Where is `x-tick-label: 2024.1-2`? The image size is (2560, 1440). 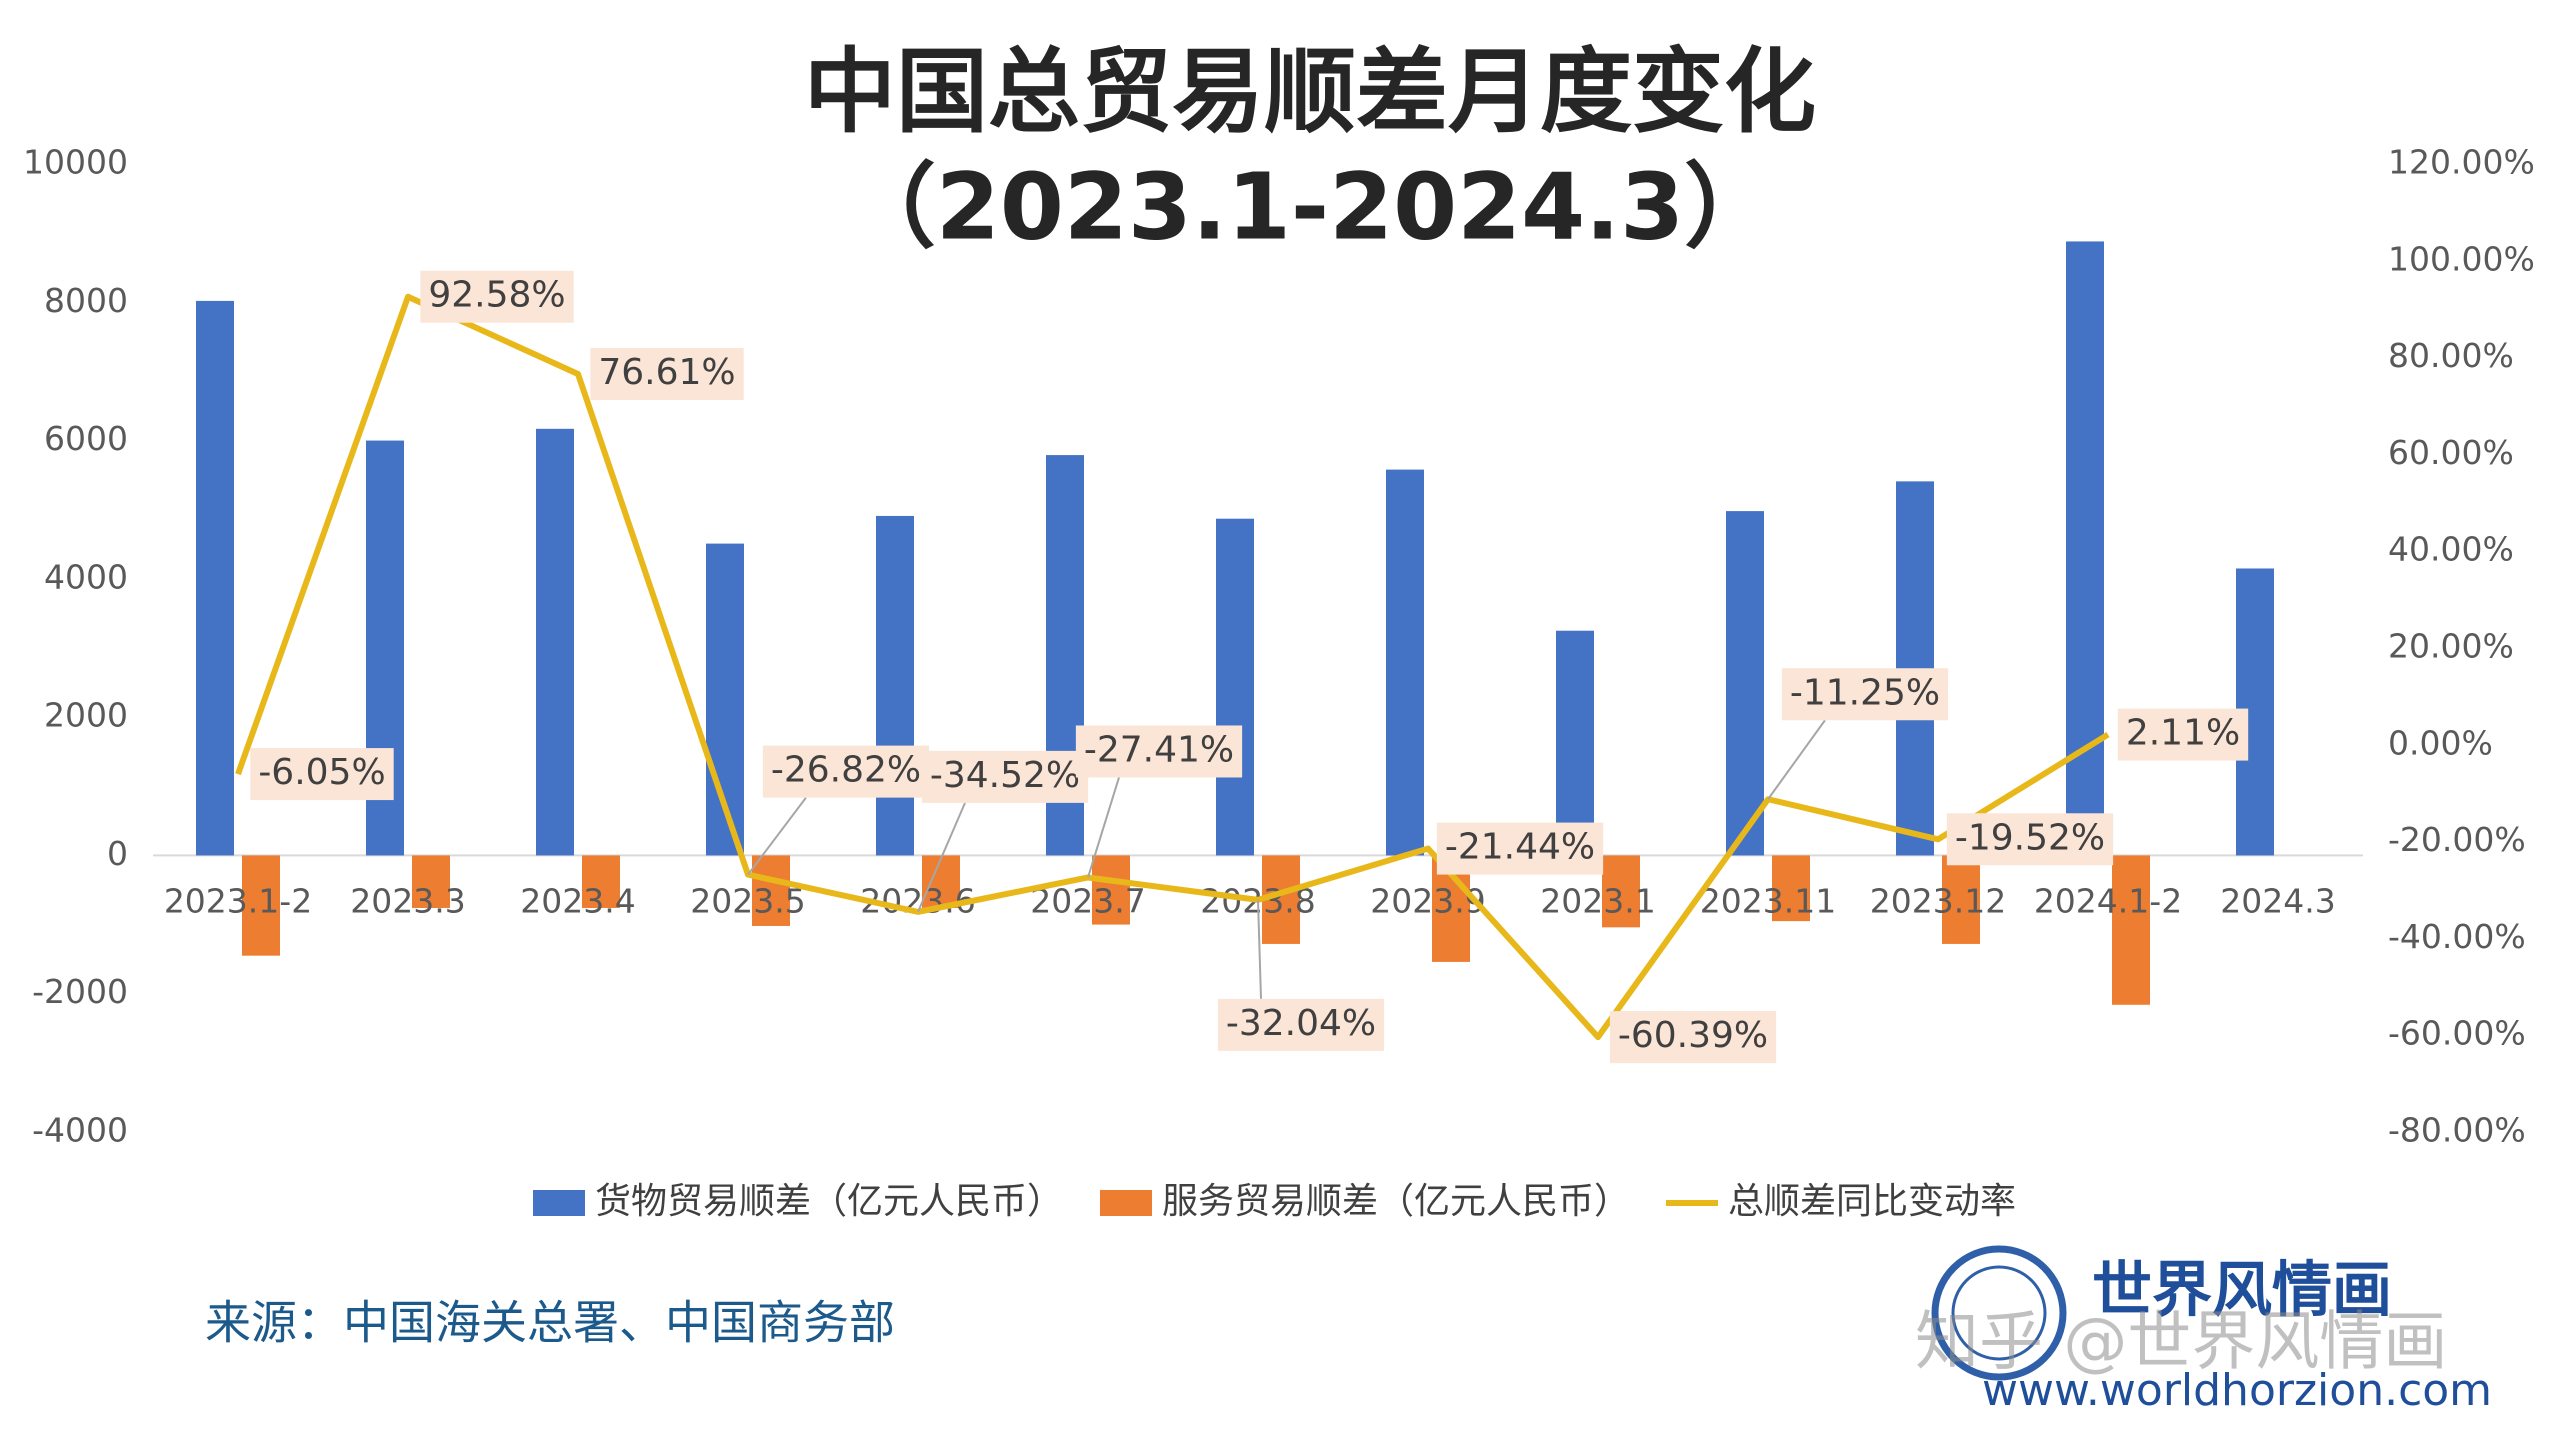 x-tick-label: 2024.1-2 is located at coordinates (2108, 901).